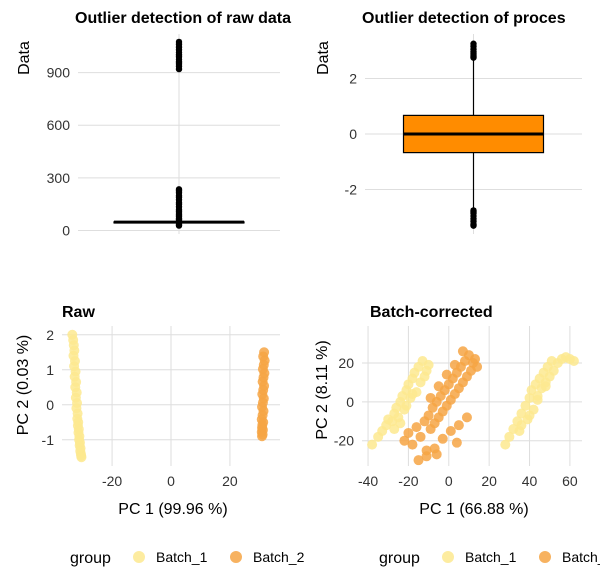  I want to click on y-tick-label: -20, so click(344, 441).